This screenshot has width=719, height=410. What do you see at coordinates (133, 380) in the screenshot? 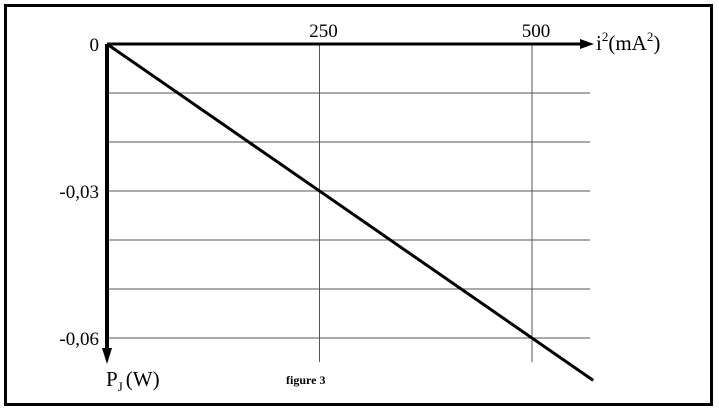
I see `y-axis-label: PJ (W)` at bounding box center [133, 380].